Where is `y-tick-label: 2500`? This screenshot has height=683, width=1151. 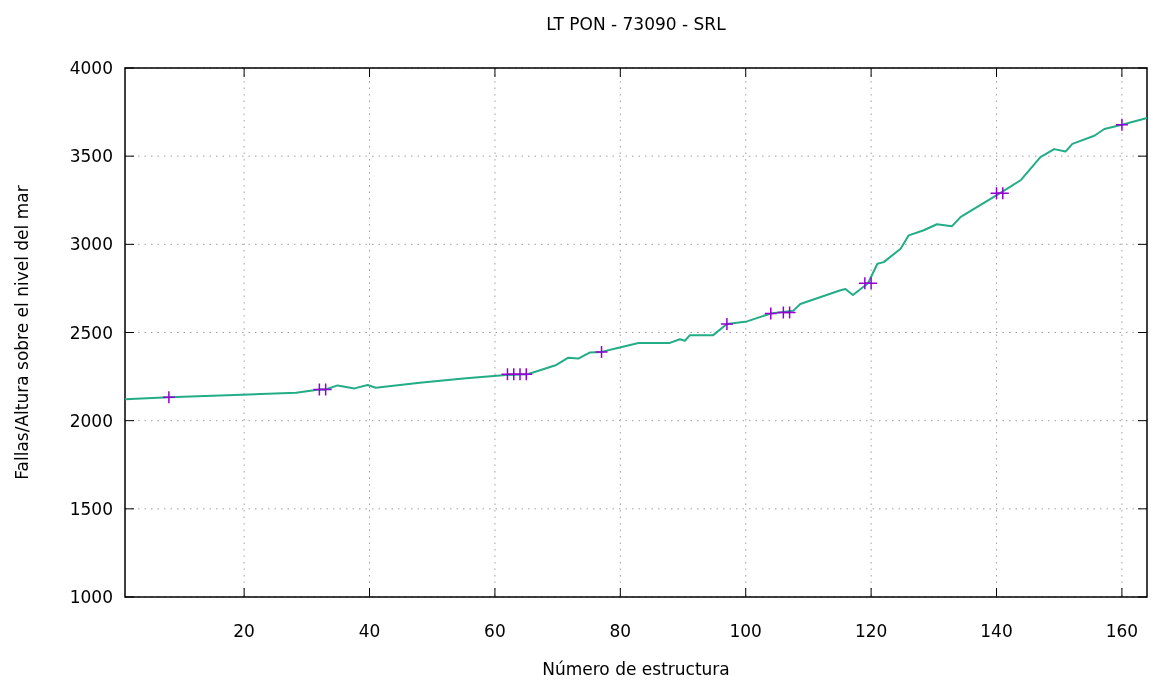
y-tick-label: 2500 is located at coordinates (91, 332).